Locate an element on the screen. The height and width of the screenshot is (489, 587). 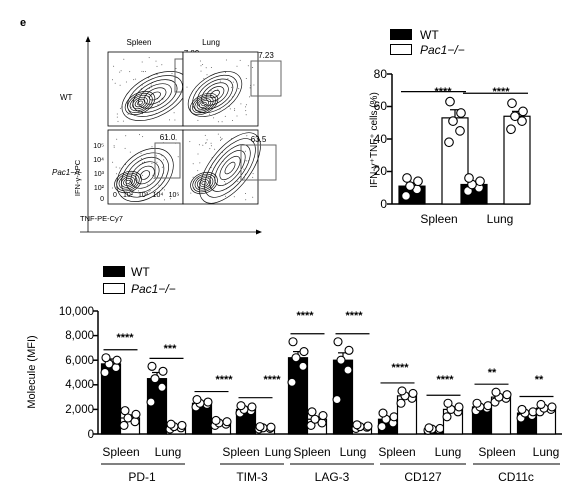
significance-label: ** is located at coordinates (539, 380).